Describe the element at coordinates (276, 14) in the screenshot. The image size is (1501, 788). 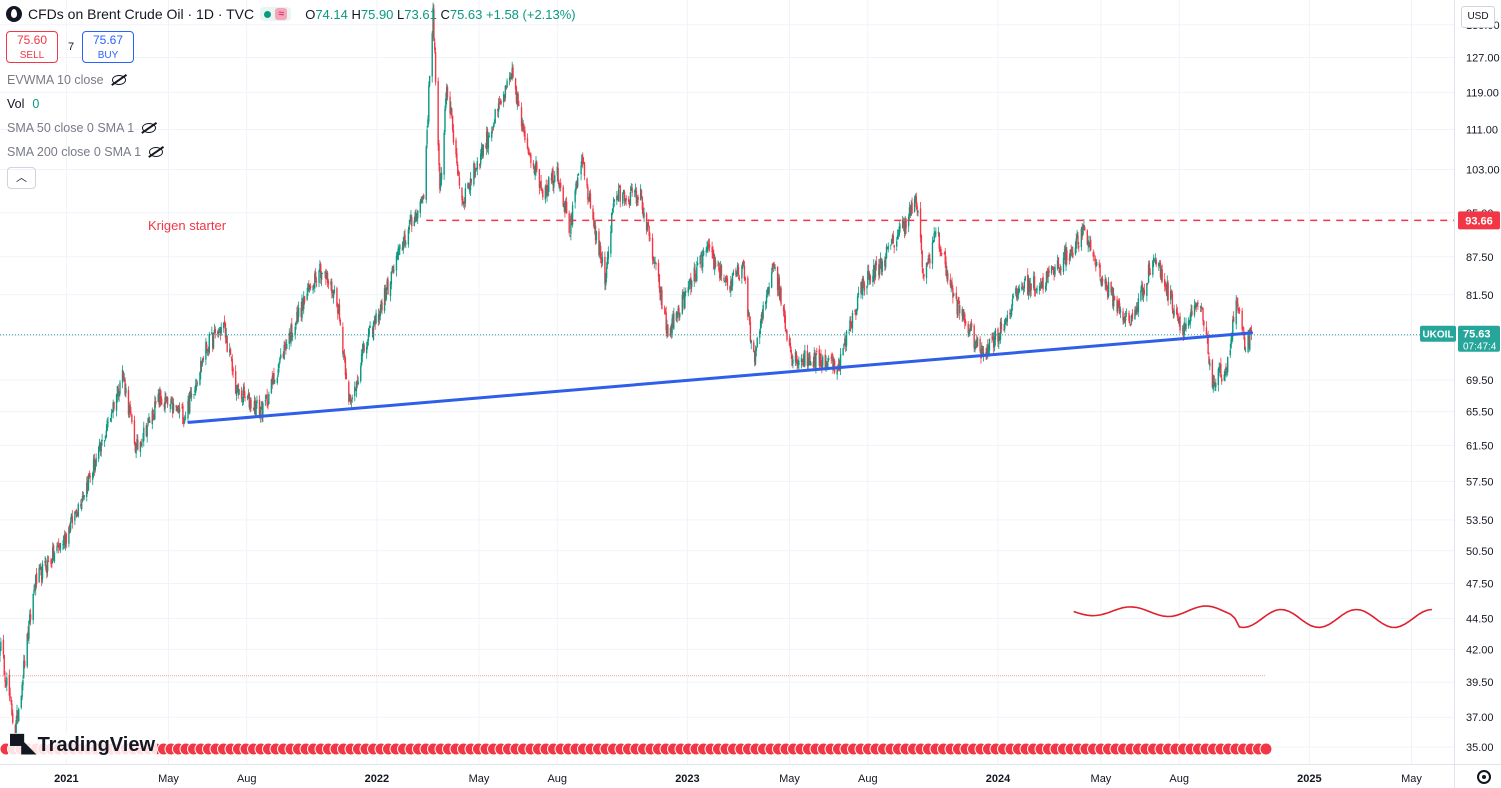
I see `market-status-badge: ≈` at that location.